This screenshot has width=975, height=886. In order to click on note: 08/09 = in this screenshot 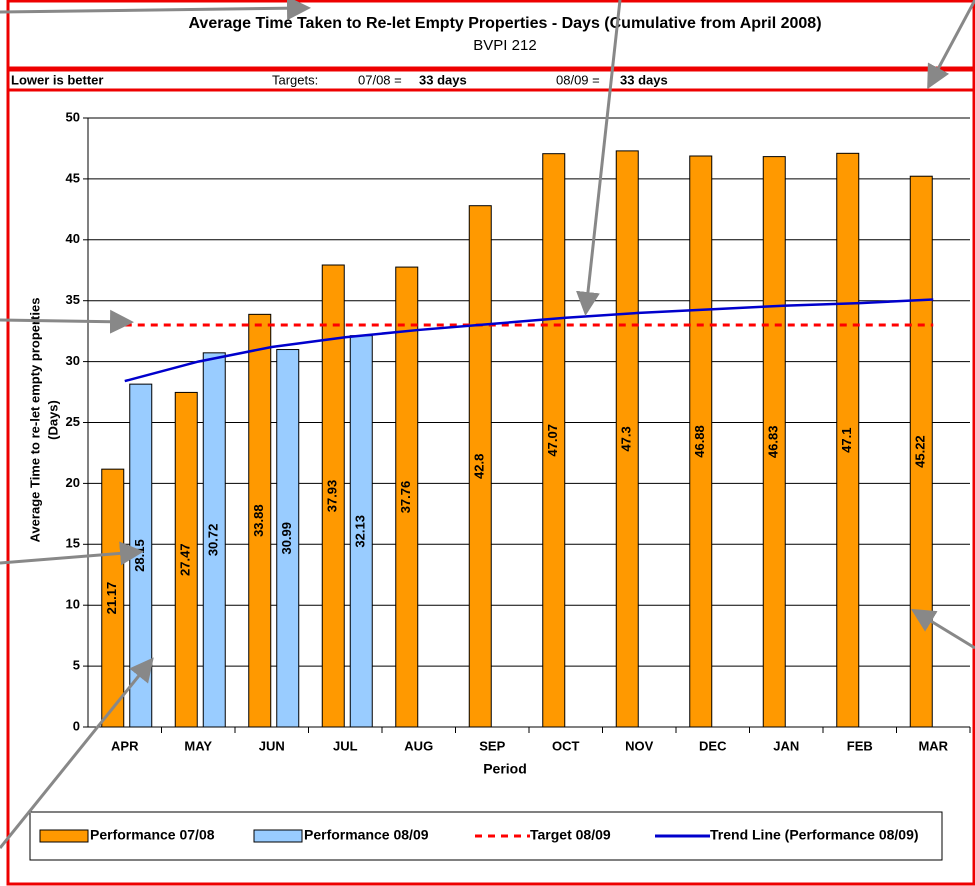, I will do `click(578, 79)`.